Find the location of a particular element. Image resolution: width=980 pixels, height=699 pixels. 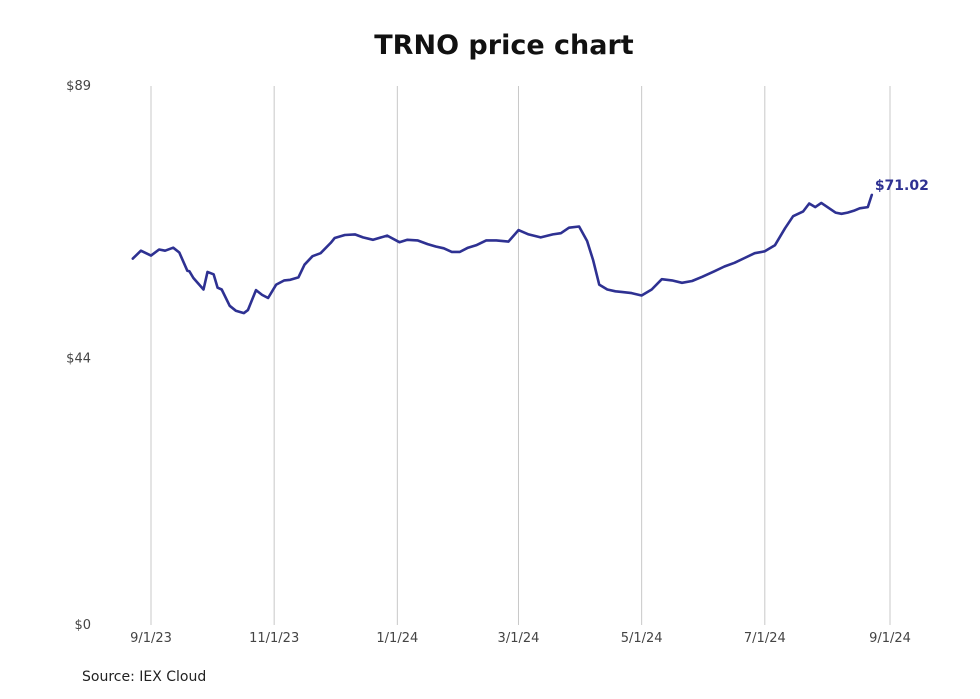

source-note: Source: IEX Cloud is located at coordinates (144, 677).